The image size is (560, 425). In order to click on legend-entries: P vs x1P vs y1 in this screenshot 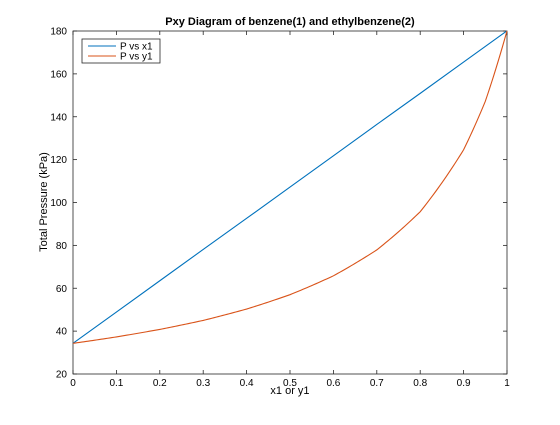, I will do `click(120, 52)`.